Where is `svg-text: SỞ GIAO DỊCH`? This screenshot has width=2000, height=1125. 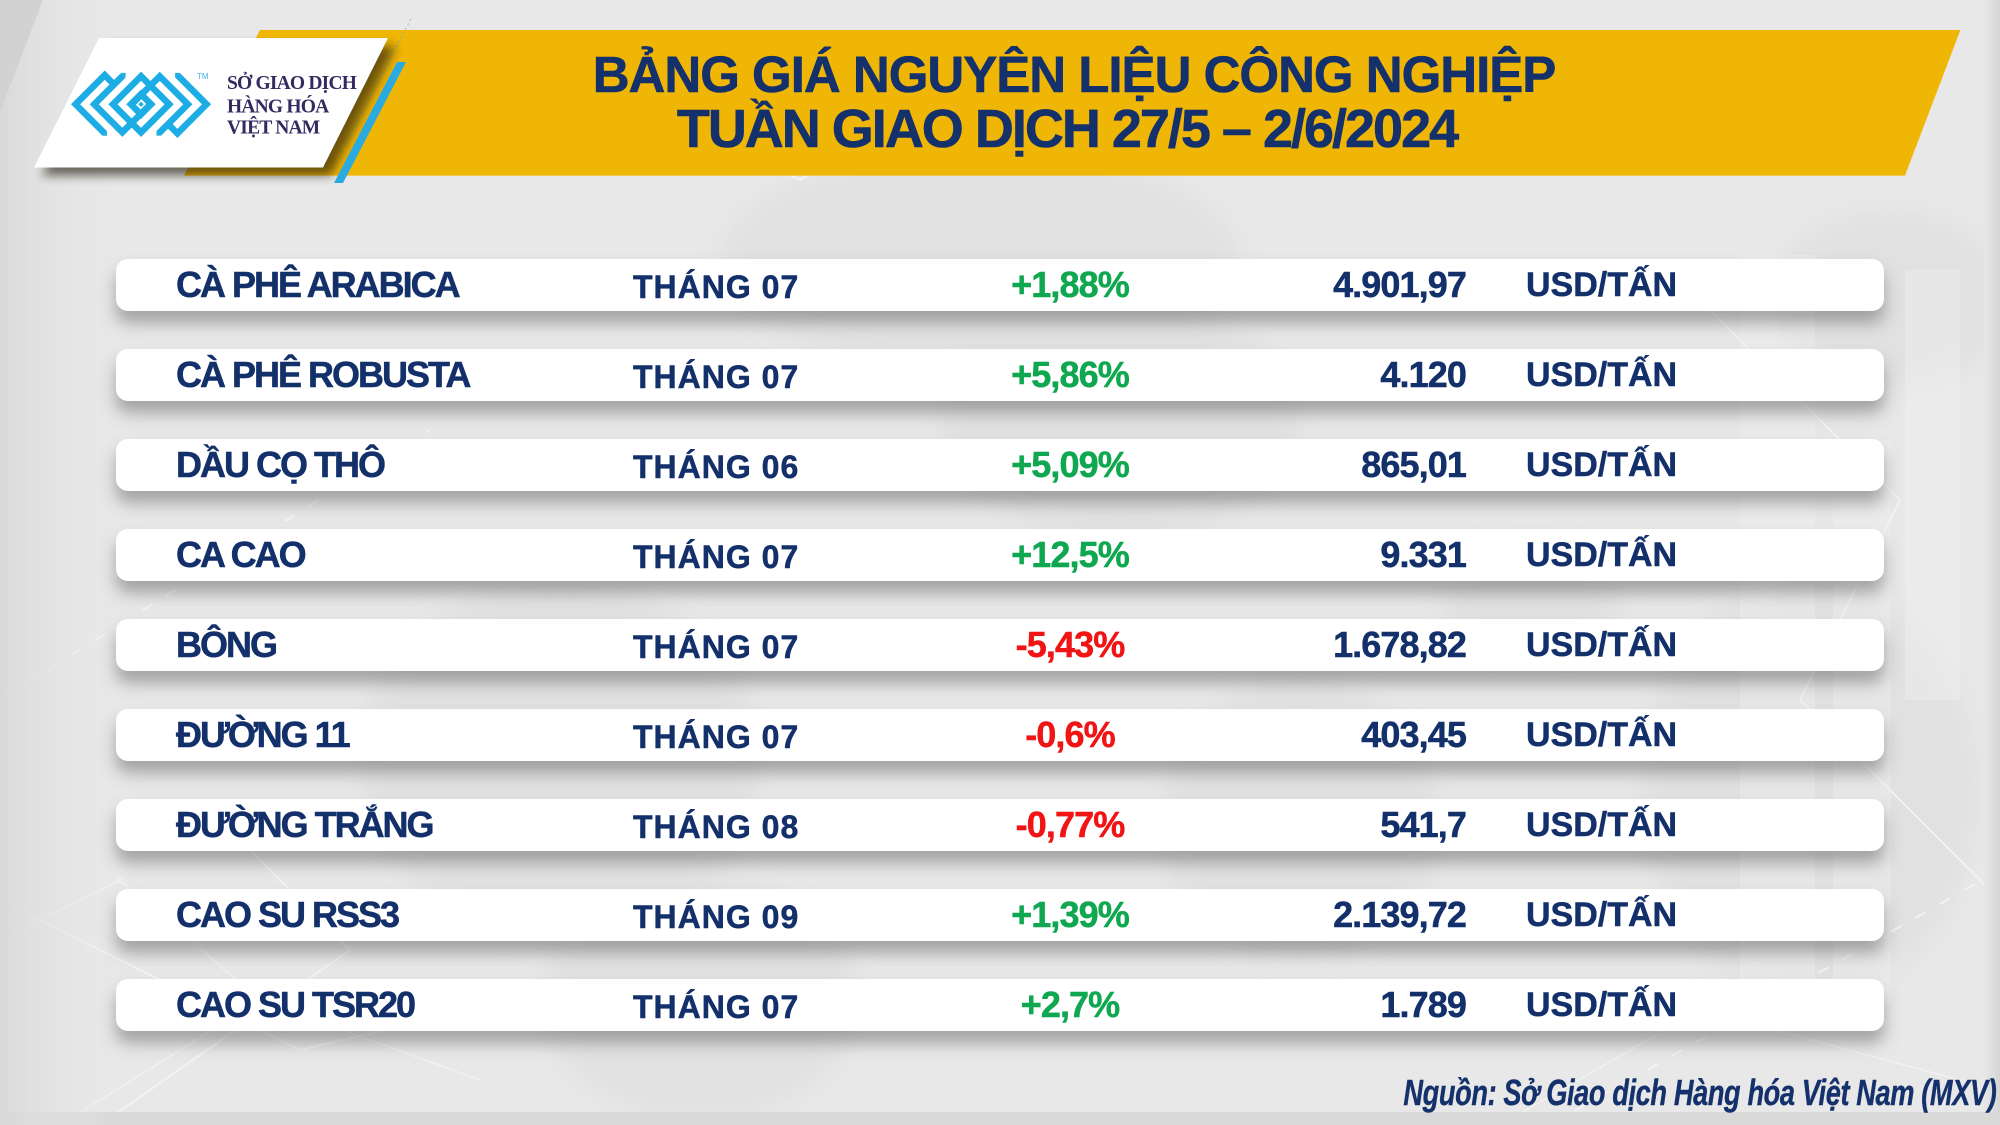
svg-text: SỞ GIAO DỊCH is located at coordinates (292, 83).